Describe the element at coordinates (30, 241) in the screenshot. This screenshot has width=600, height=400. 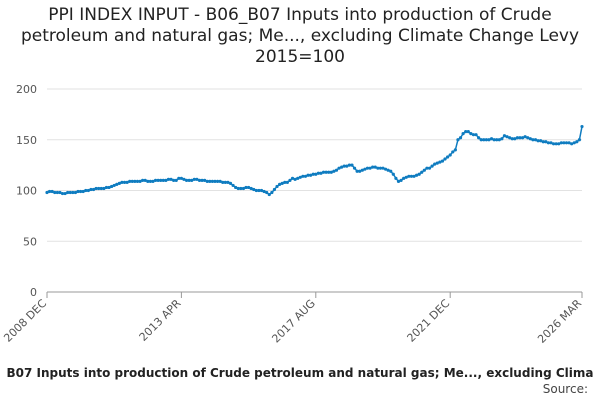
I see `y-tick-label: 50` at that location.